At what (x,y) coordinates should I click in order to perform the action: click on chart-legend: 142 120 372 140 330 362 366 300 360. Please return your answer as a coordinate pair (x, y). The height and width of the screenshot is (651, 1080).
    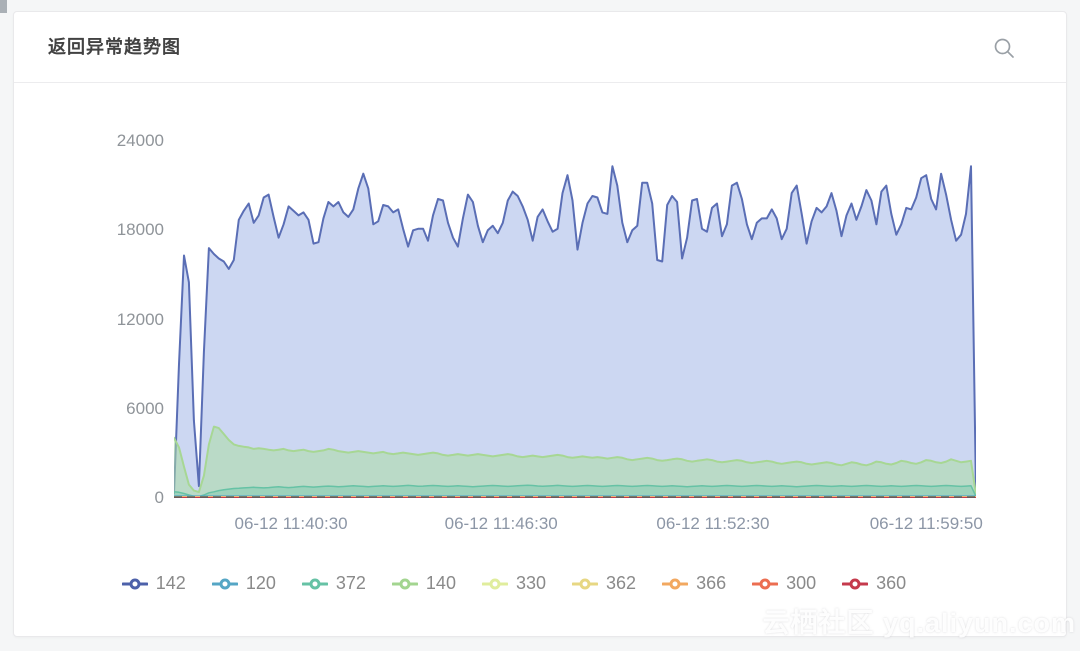
    Looking at the image, I should click on (514, 583).